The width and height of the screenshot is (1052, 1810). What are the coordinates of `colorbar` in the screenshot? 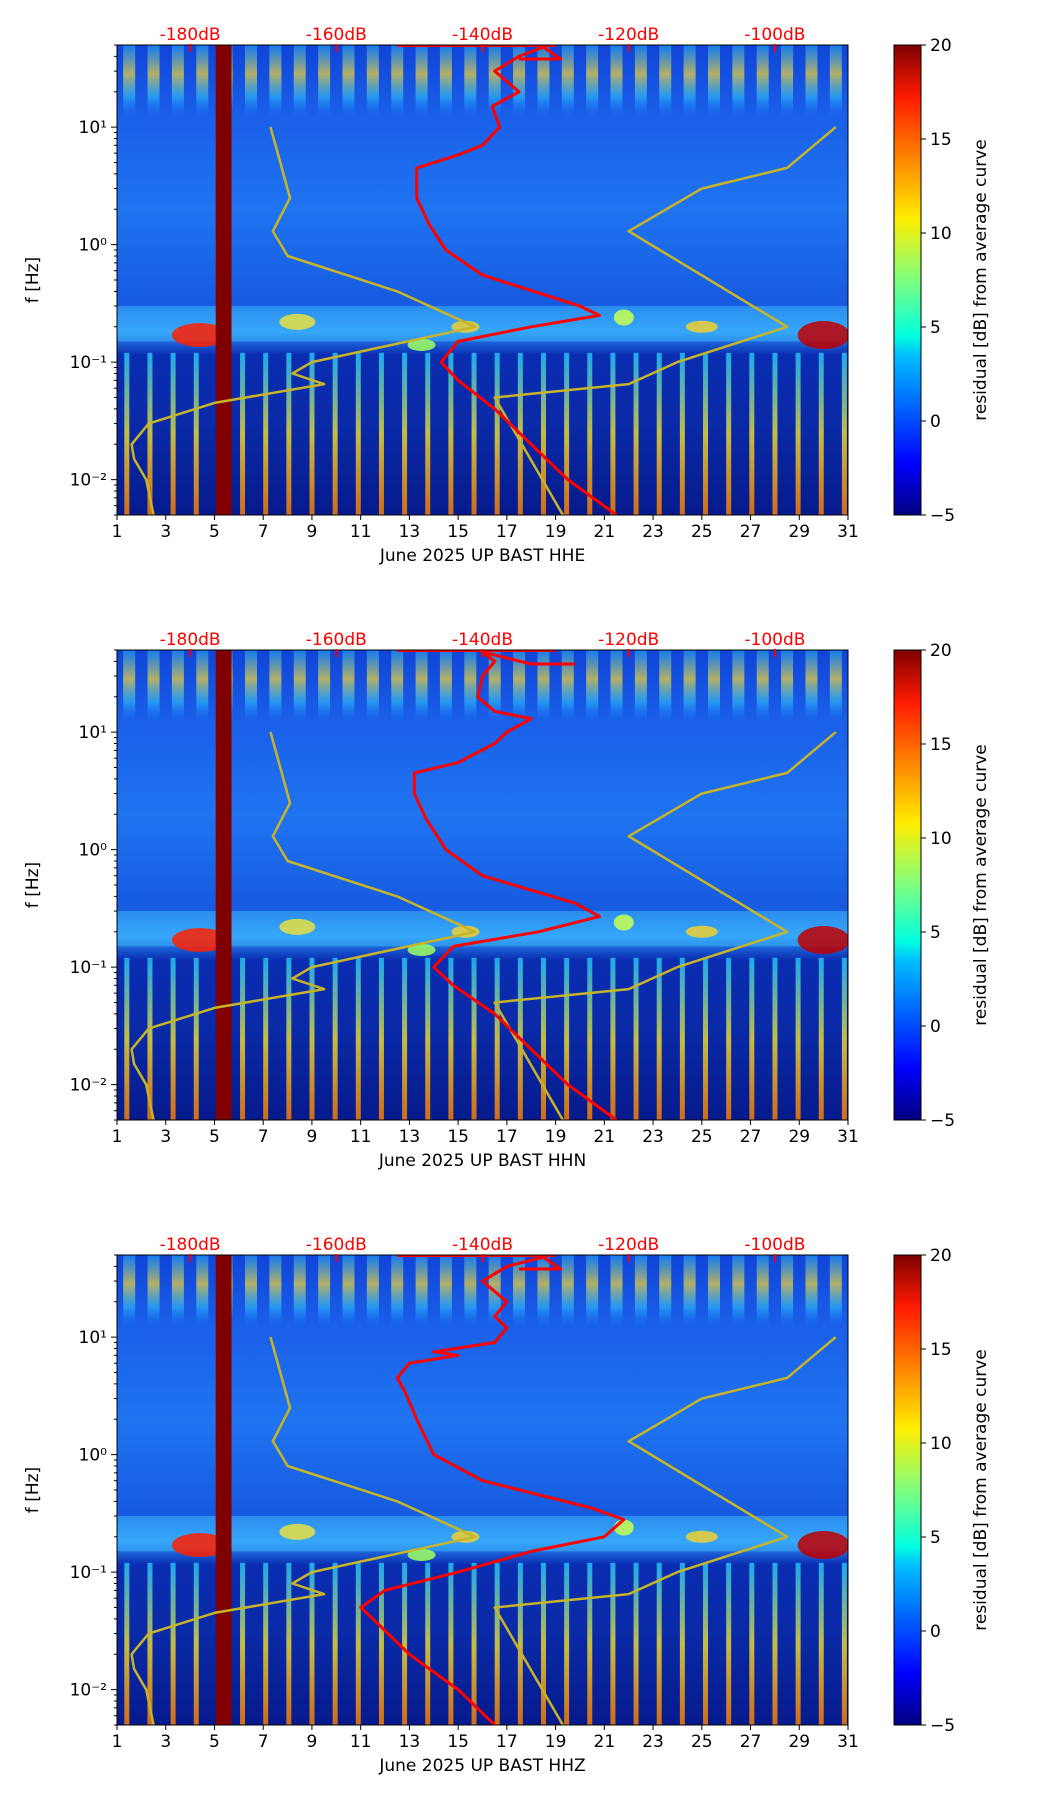 It's located at (907, 885).